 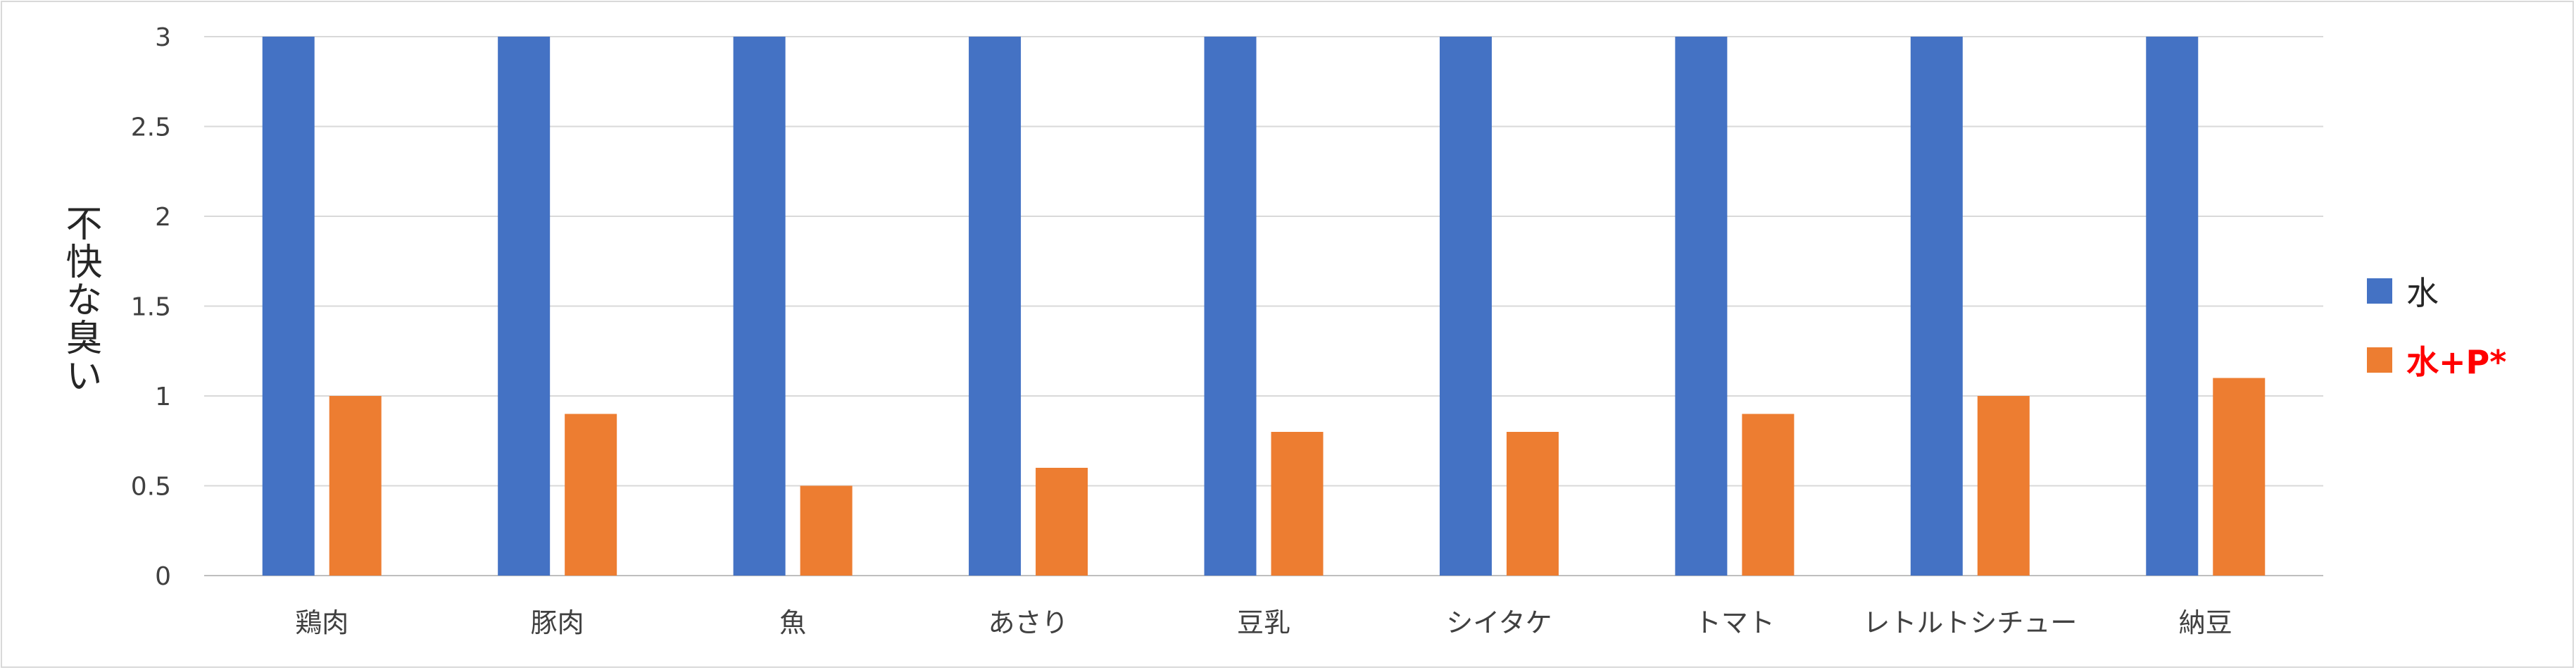 I want to click on y-axis-label: 不快な臭い, so click(x=80, y=299).